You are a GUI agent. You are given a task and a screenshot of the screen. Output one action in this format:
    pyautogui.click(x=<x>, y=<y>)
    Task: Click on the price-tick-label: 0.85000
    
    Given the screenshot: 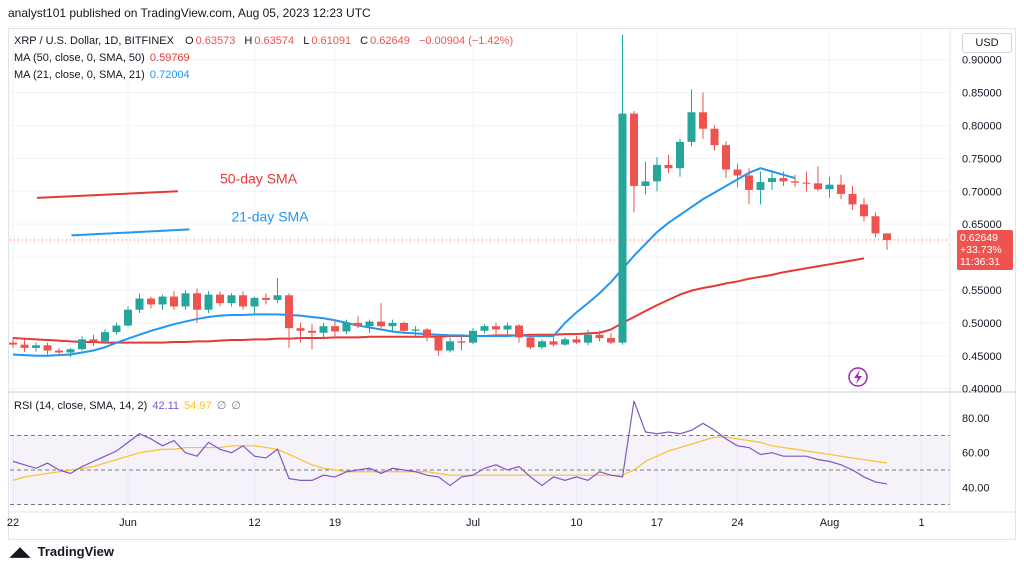 What is the action you would take?
    pyautogui.click(x=982, y=94)
    